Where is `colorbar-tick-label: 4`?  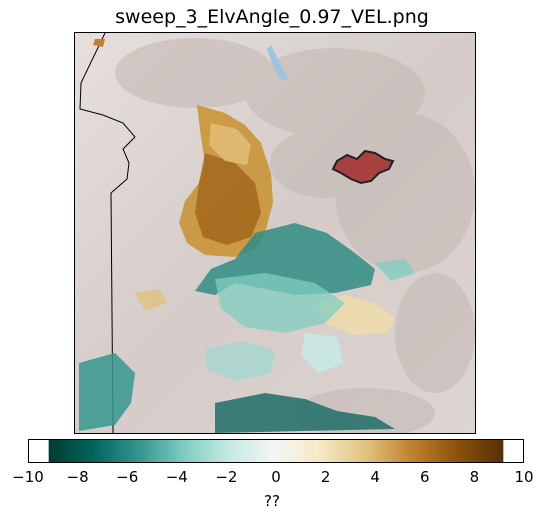 colorbar-tick-label: 4 is located at coordinates (375, 477).